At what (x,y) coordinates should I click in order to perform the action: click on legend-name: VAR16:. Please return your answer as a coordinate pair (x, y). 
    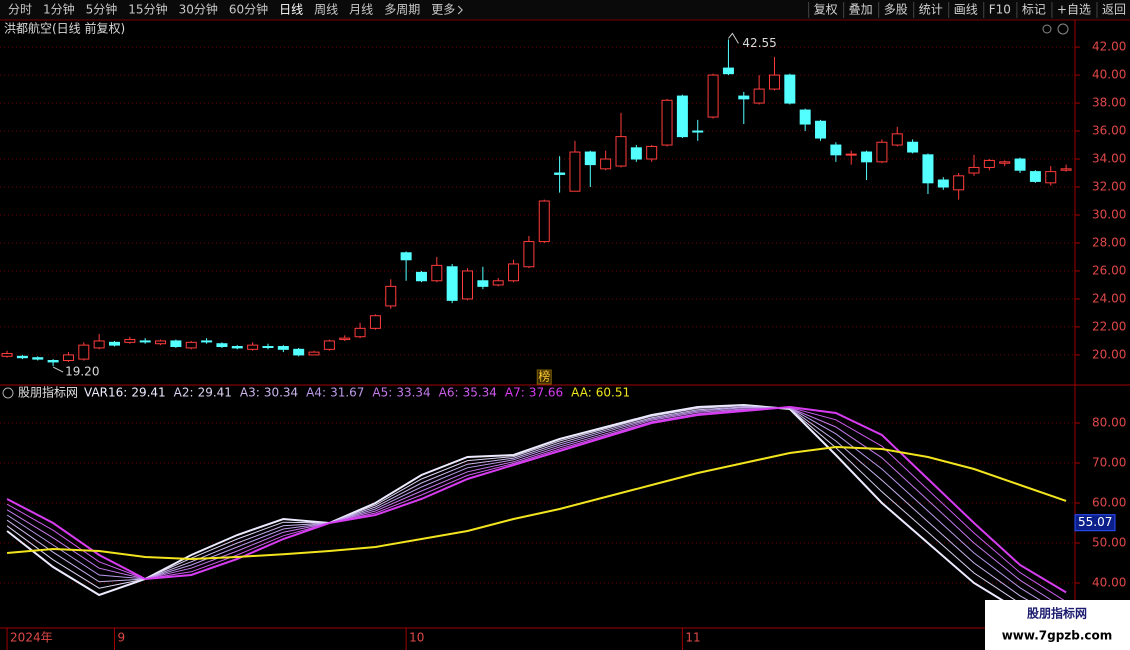
    Looking at the image, I should click on (105, 393).